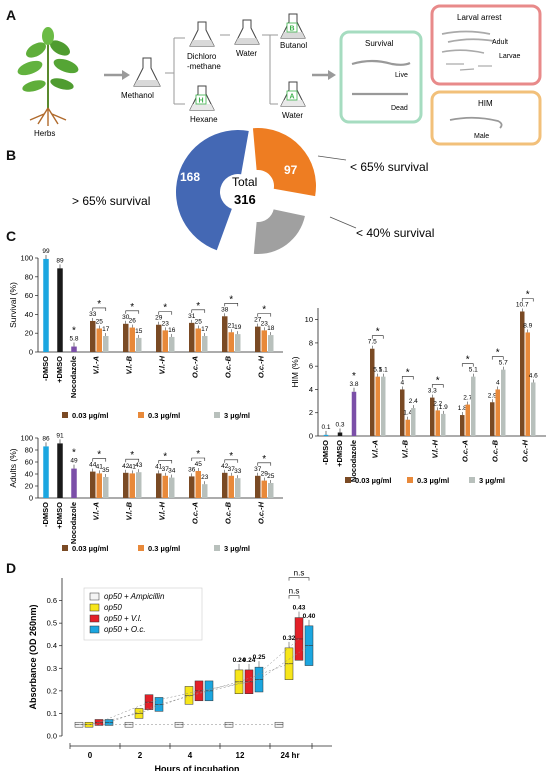 Image resolution: width=550 pixels, height=776 pixels. Describe the element at coordinates (172, 487) in the screenshot. I see `bar-v-l-h-3-g-ml` at that location.